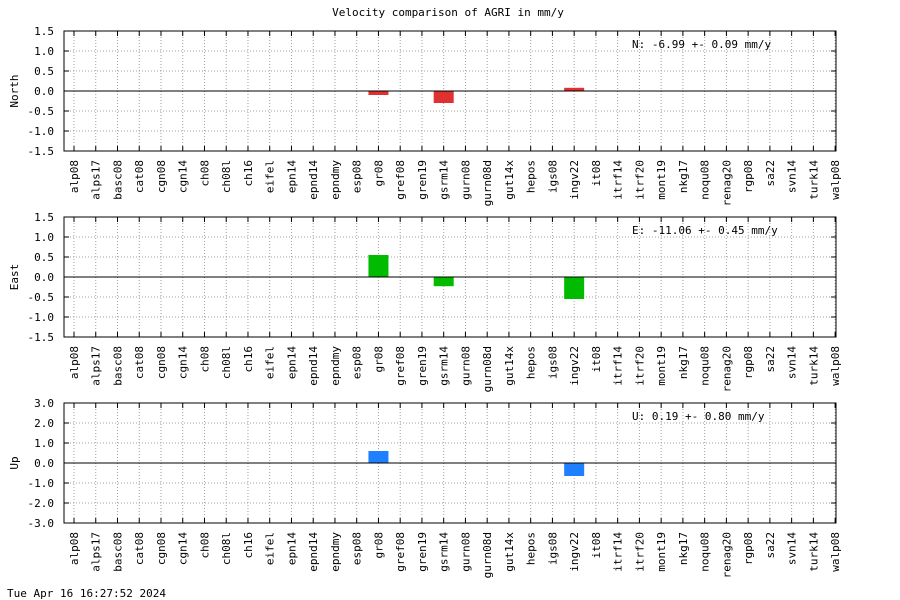  Describe the element at coordinates (86, 593) in the screenshot. I see `timestamp: Tue Apr 16 16:27:52 2024` at that location.